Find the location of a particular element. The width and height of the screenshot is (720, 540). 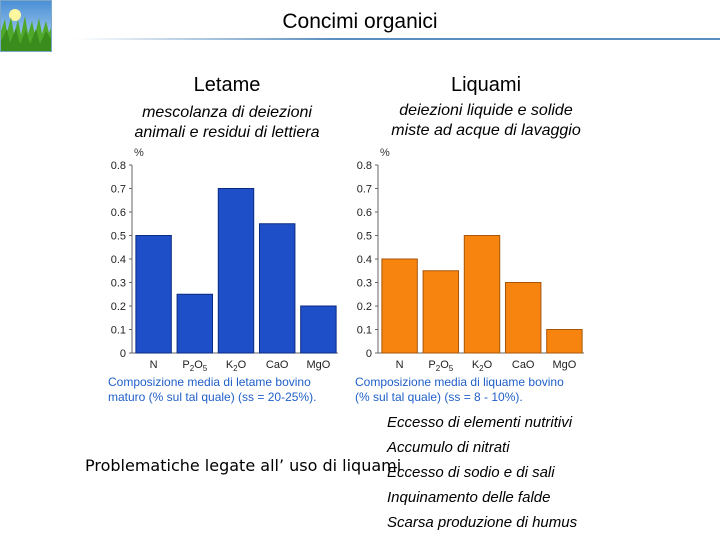

liquami-caption-line: (% sul tal quale) (ss = 8 - 10%). is located at coordinates (439, 397).